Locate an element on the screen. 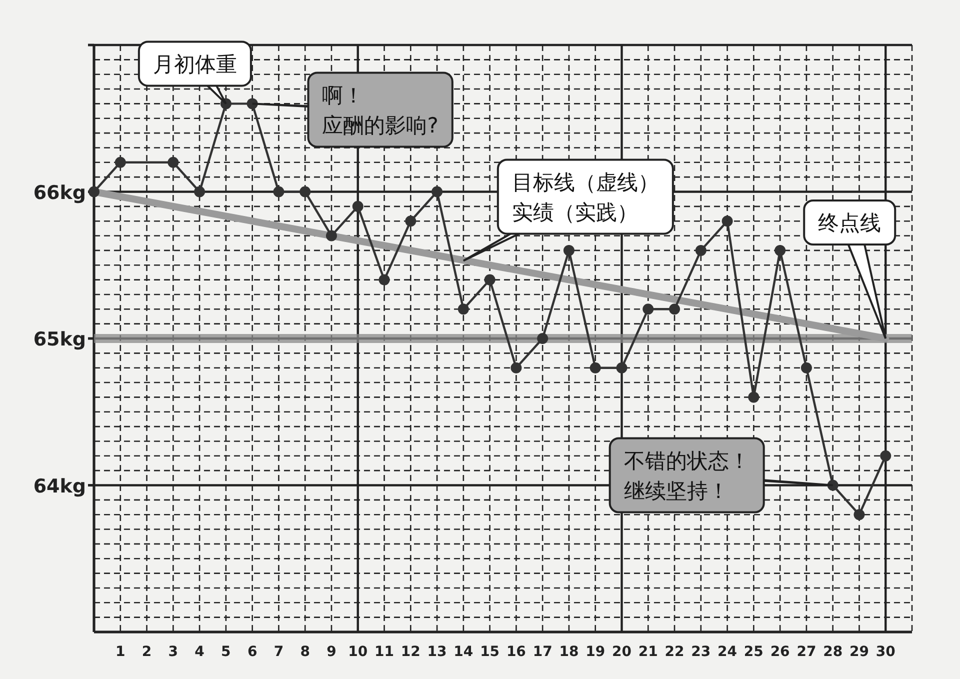 This screenshot has height=679, width=960. x-tick-label: 6 is located at coordinates (252, 652).